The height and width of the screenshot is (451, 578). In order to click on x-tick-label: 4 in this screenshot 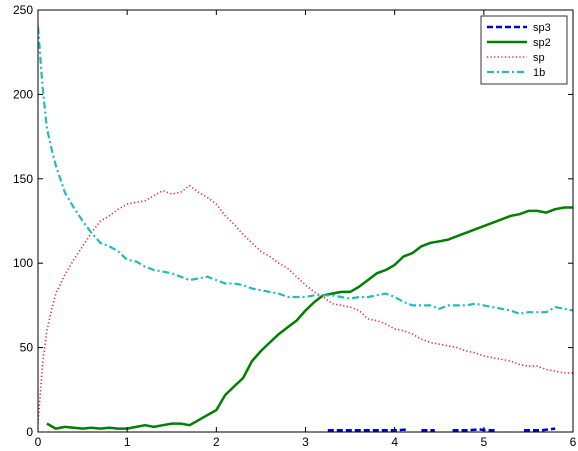, I will do `click(394, 442)`.